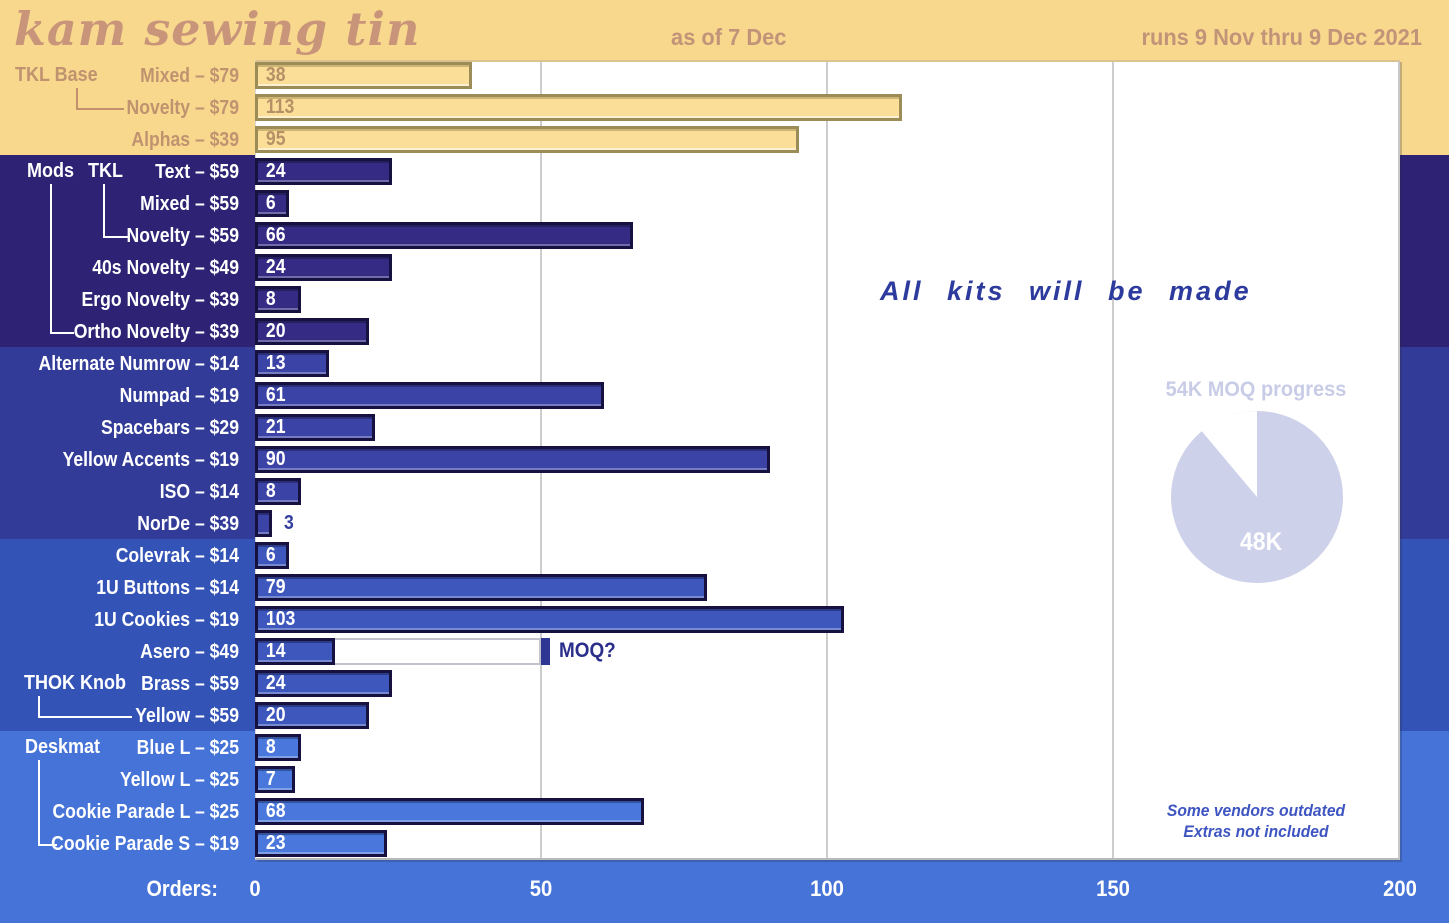 This screenshot has height=923, width=1449. Describe the element at coordinates (255, 888) in the screenshot. I see `x-tick-label: 0` at that location.